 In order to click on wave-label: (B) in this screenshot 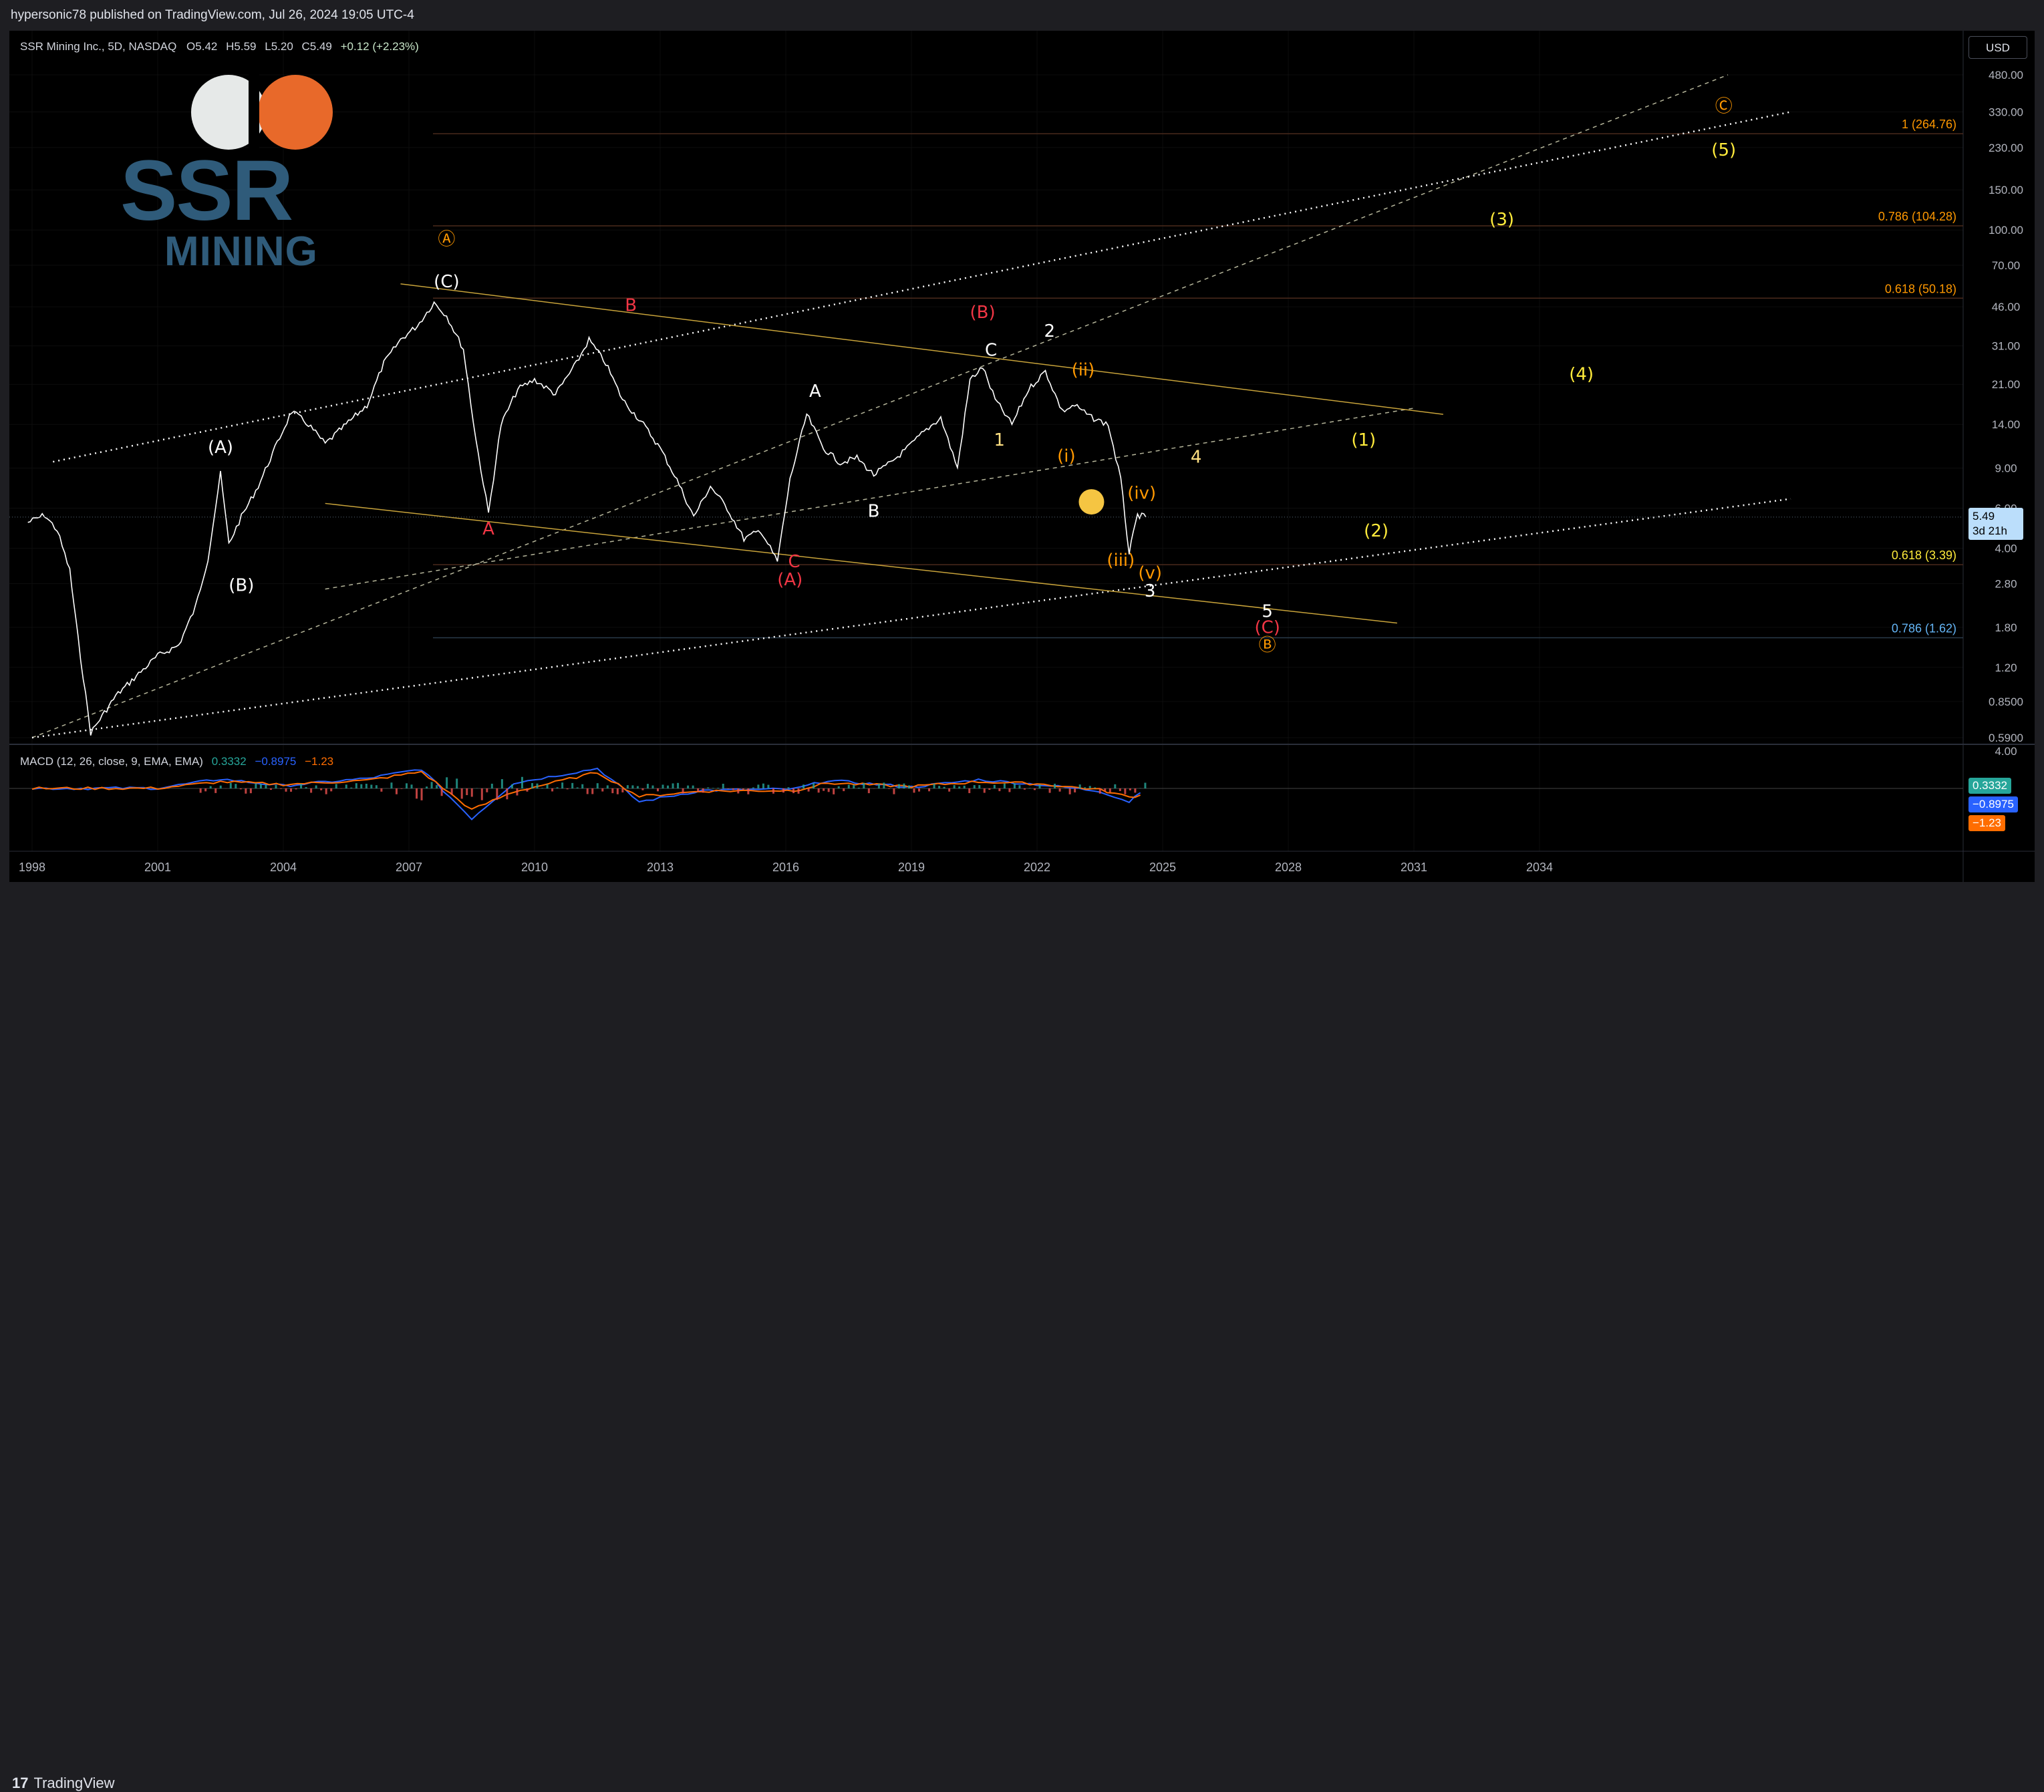, I will do `click(982, 313)`.